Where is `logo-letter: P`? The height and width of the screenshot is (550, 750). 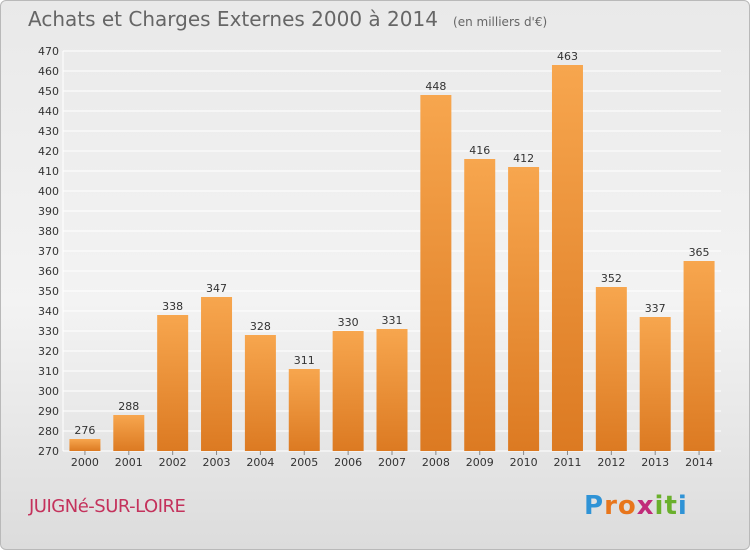
logo-letter: P is located at coordinates (594, 506).